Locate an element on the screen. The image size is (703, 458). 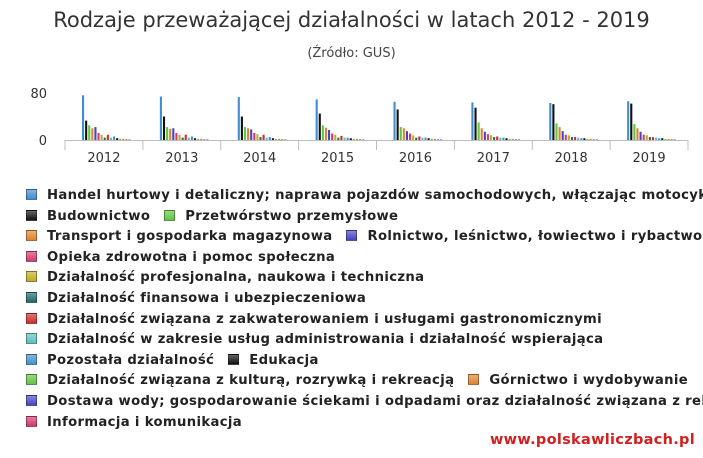
legend-row: Budownictwo Przetwórstwo przemysłowe is located at coordinates (364, 217).